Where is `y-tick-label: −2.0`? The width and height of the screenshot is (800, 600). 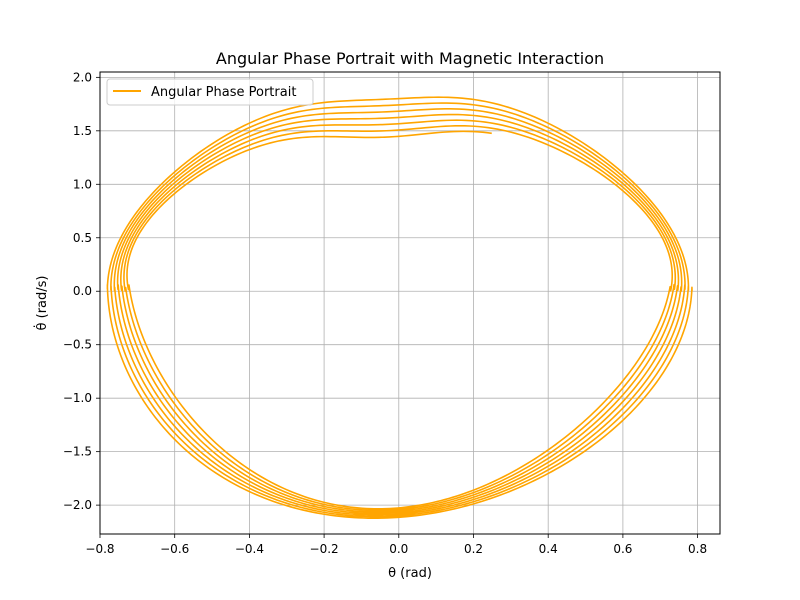
y-tick-label: −2.0 is located at coordinates (77, 505).